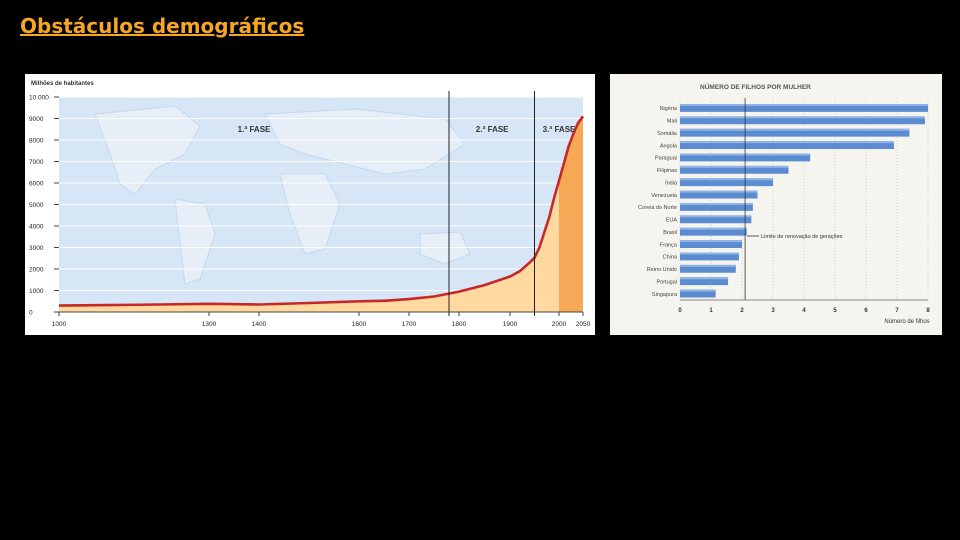 The image size is (960, 540). What do you see at coordinates (669, 245) in the screenshot?
I see `category-label: França` at bounding box center [669, 245].